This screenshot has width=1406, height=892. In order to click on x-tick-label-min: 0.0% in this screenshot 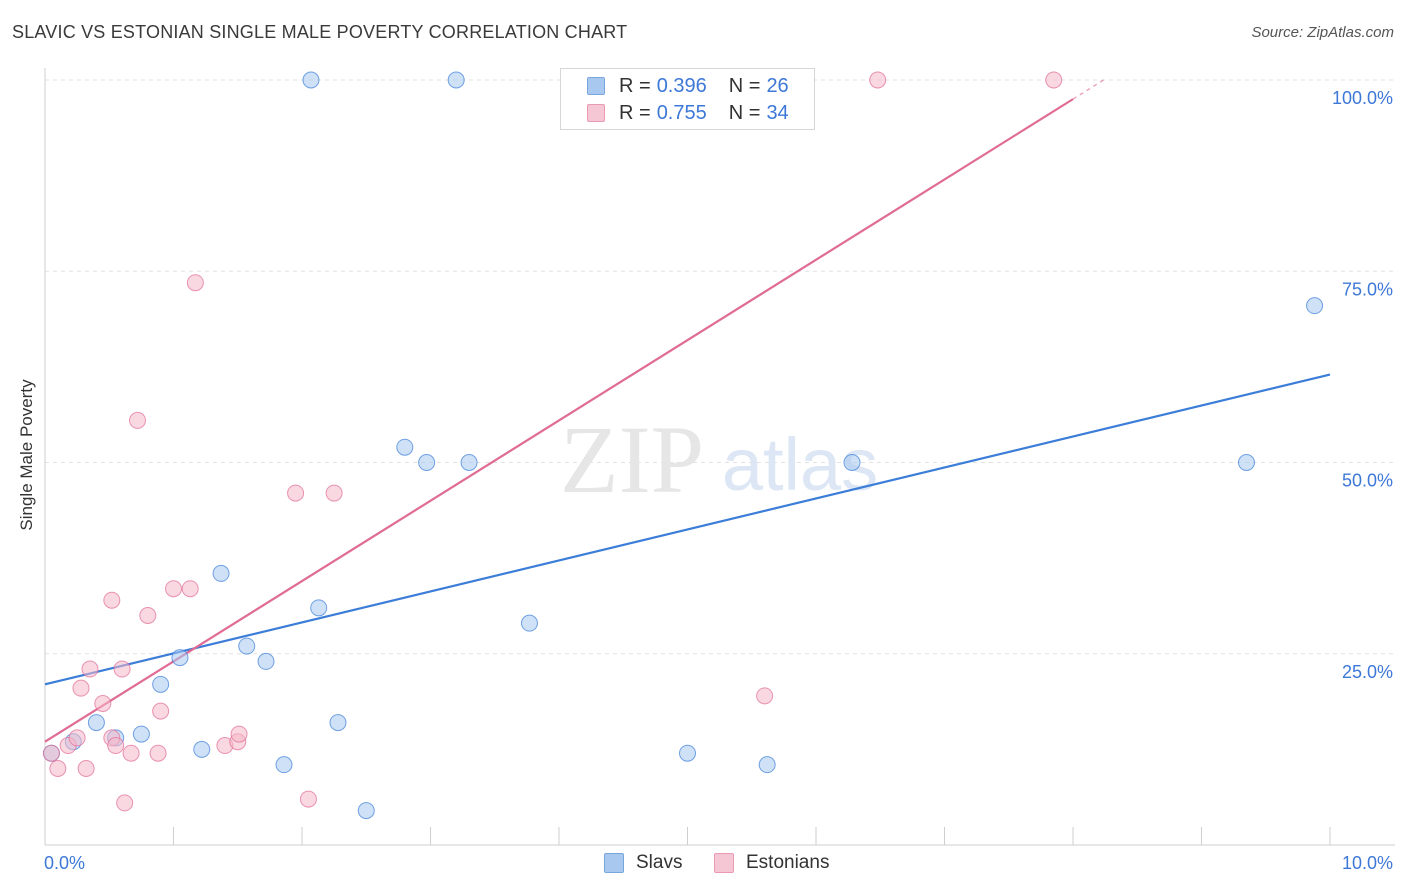, I will do `click(64, 863)`.